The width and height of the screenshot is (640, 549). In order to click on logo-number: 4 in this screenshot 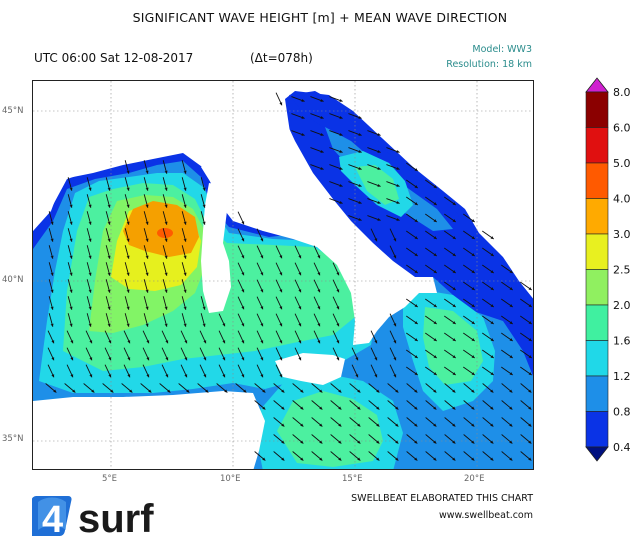, I will do `click(52, 520)`.